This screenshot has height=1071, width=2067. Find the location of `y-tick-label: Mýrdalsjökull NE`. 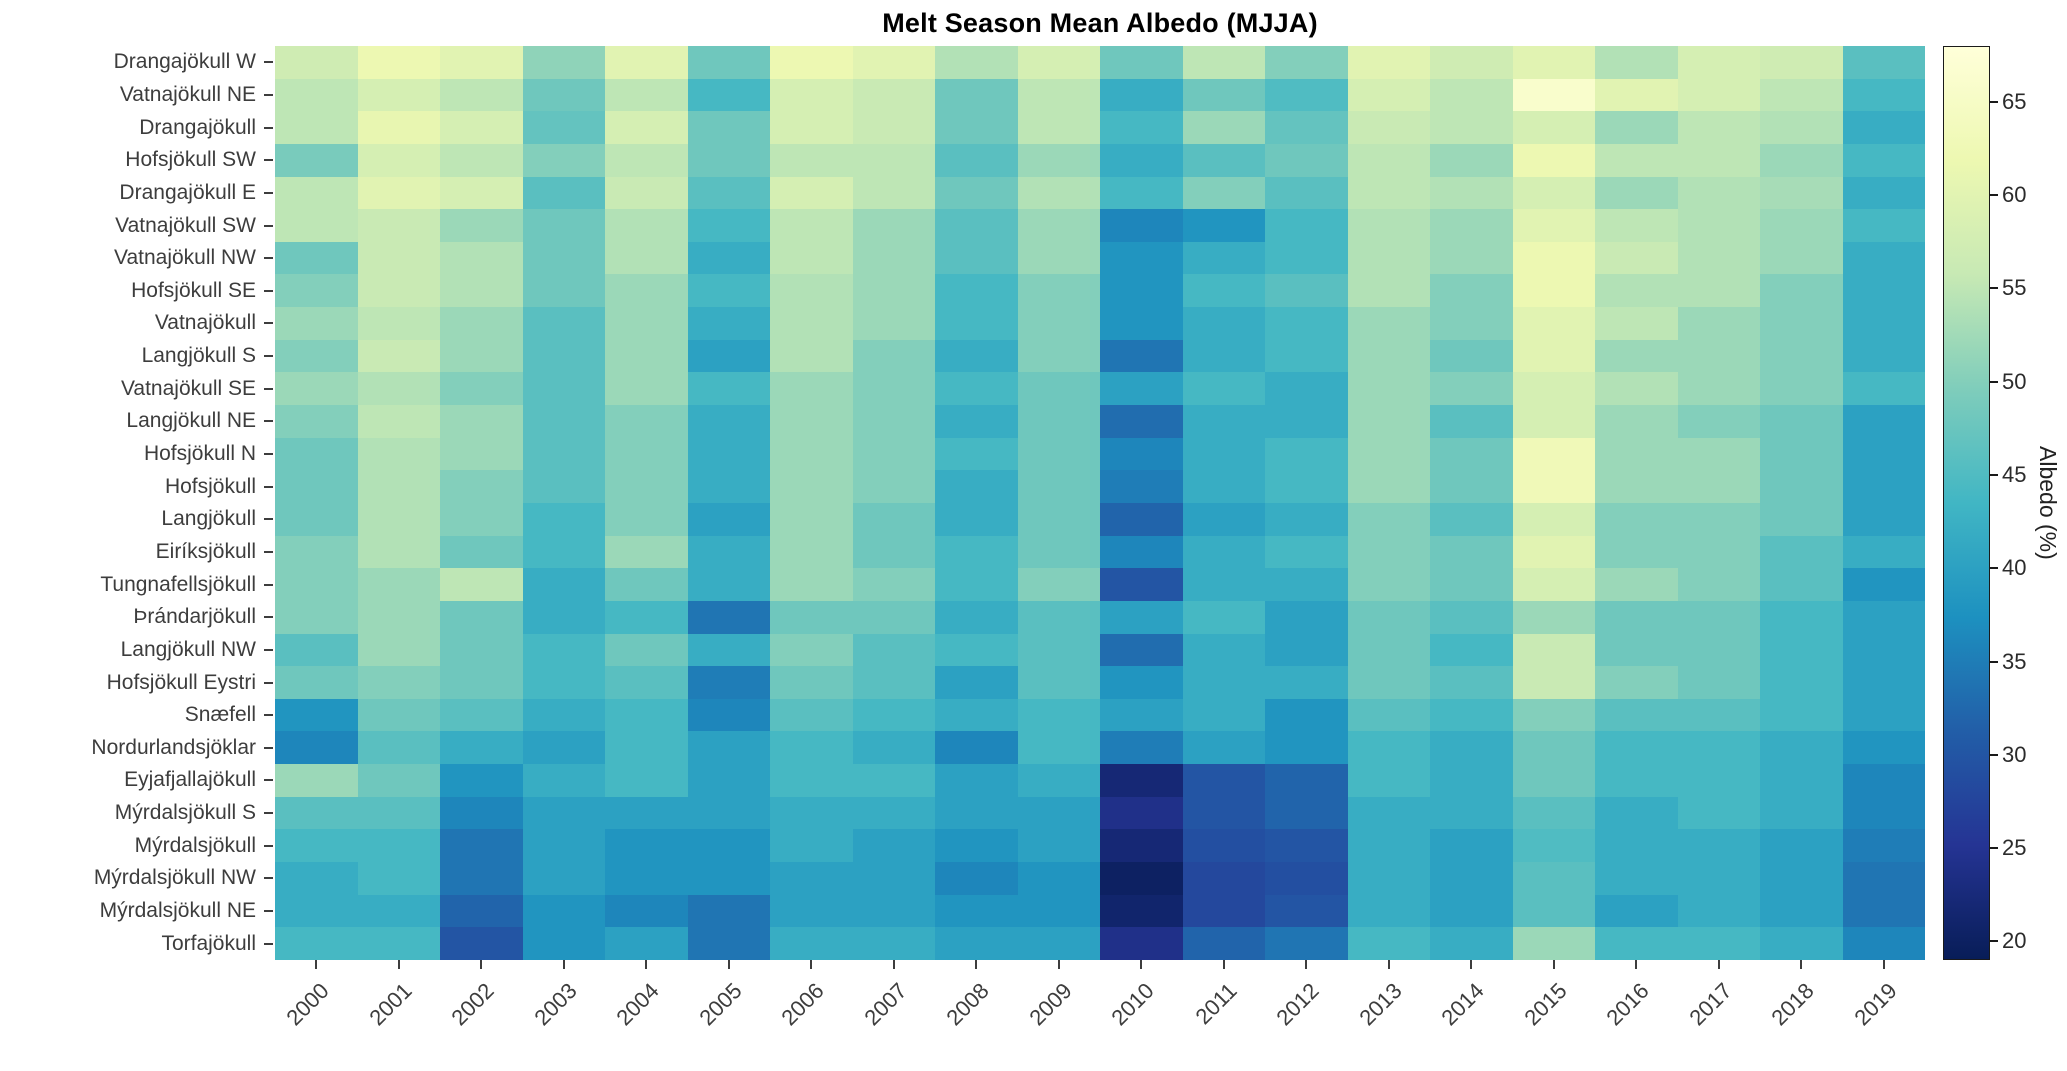

y-tick-label: Mýrdalsjökull NE is located at coordinates (177, 911).